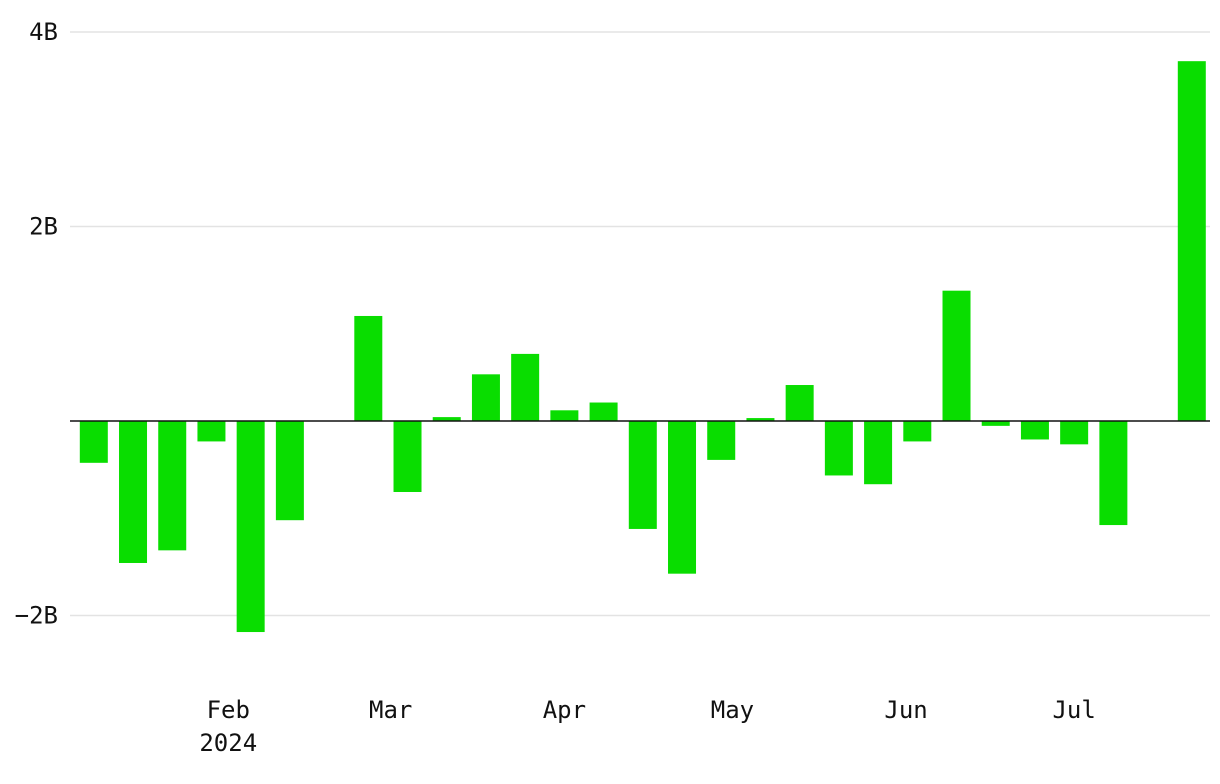 The width and height of the screenshot is (1220, 784). Describe the element at coordinates (228, 710) in the screenshot. I see `x-tick-label: Feb` at that location.